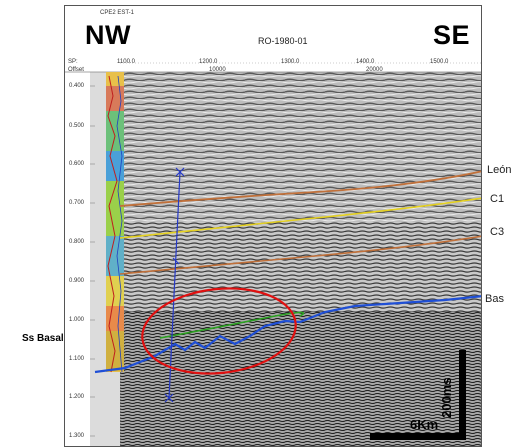  What do you see at coordinates (283, 41) in the screenshot?
I see `seismic-line-name: RO-1980-01` at bounding box center [283, 41].